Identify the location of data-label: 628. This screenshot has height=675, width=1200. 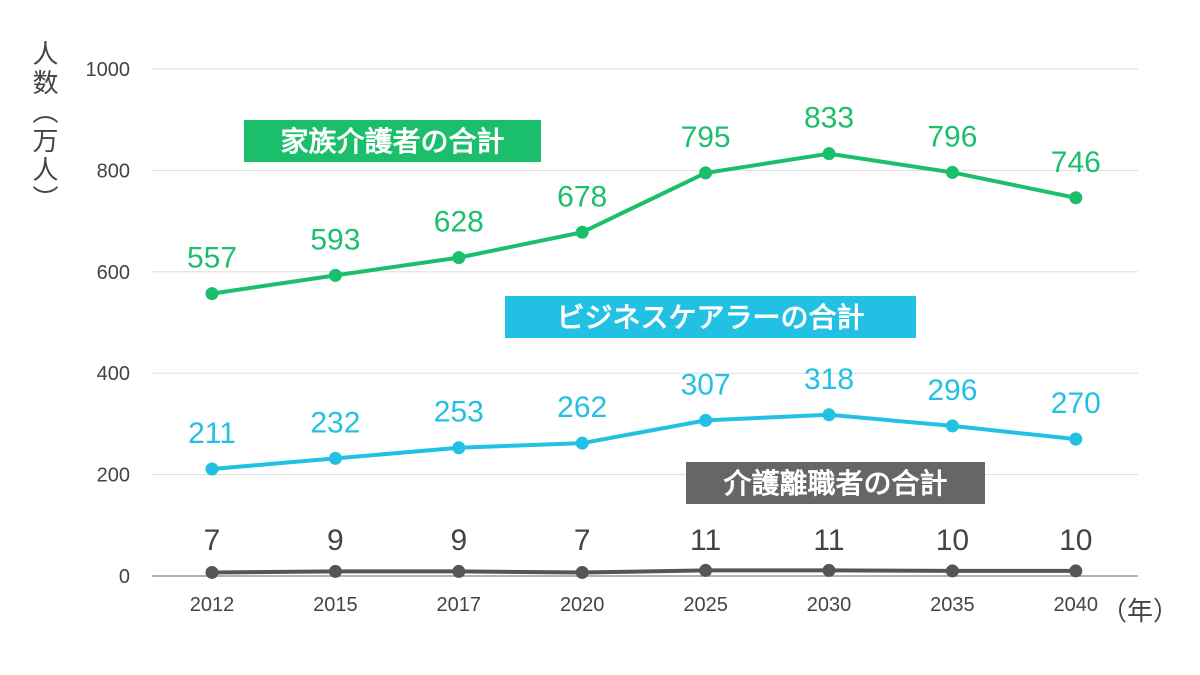
(459, 222).